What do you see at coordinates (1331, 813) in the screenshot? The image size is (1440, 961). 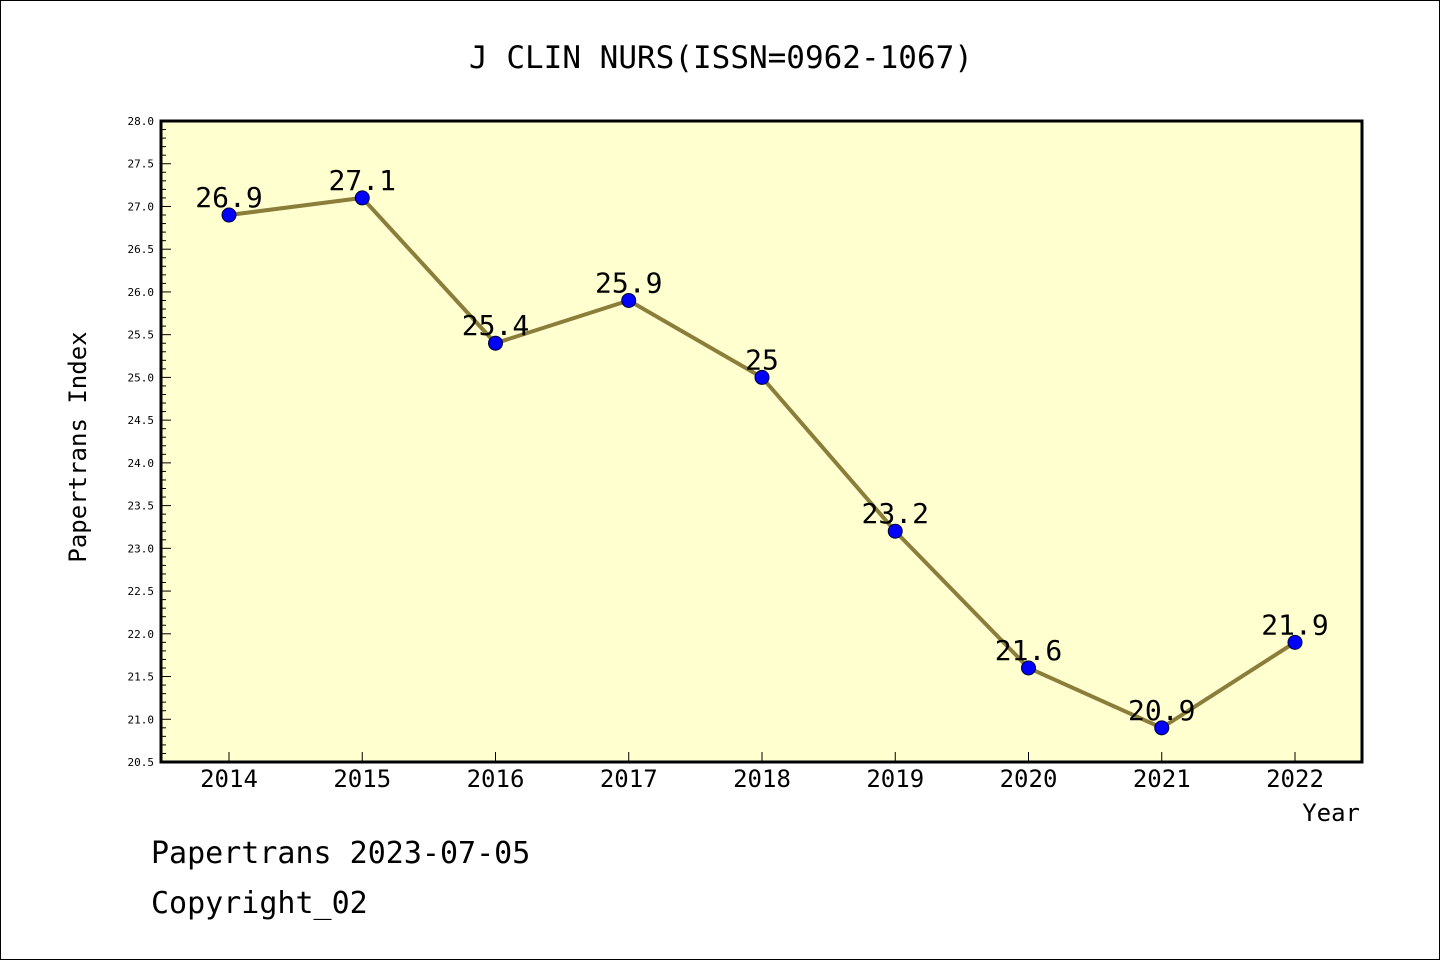 I see `x-axis-label: Year` at bounding box center [1331, 813].